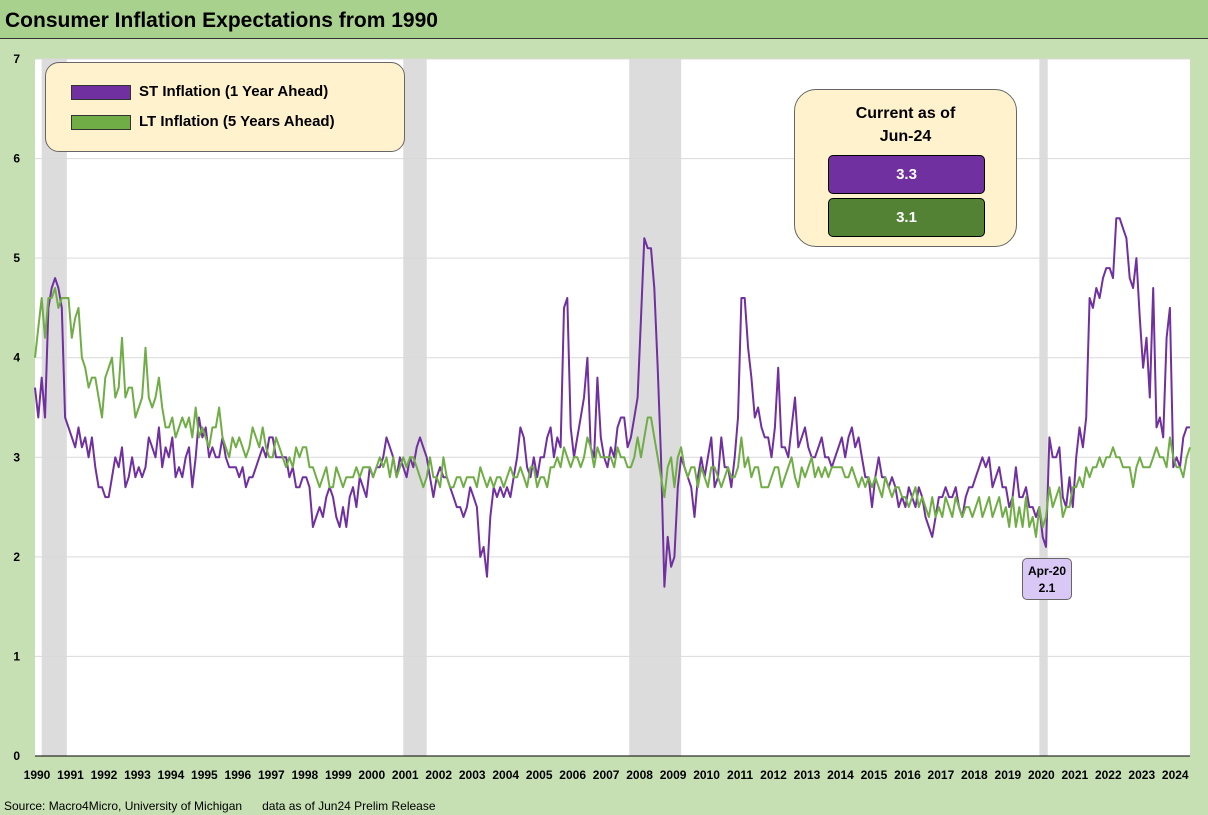 The image size is (1208, 815). What do you see at coordinates (234, 91) in the screenshot?
I see `legend-label-st: ST Inflation (1 Year Ahead)` at bounding box center [234, 91].